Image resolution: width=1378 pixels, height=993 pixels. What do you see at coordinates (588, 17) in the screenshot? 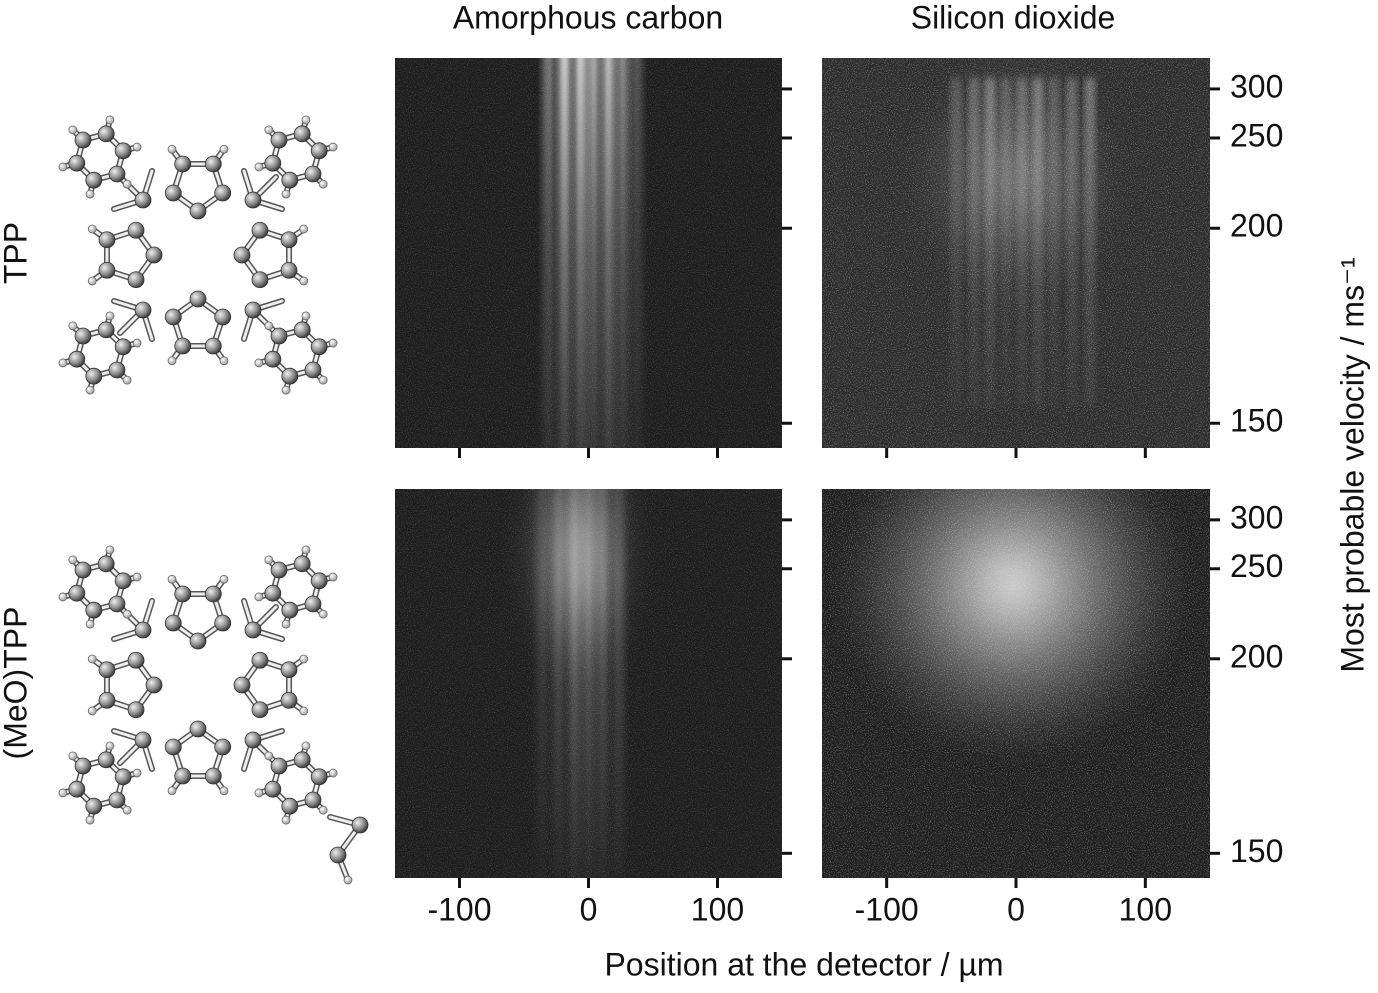
I see `column-title: Amorphous carbon` at bounding box center [588, 17].